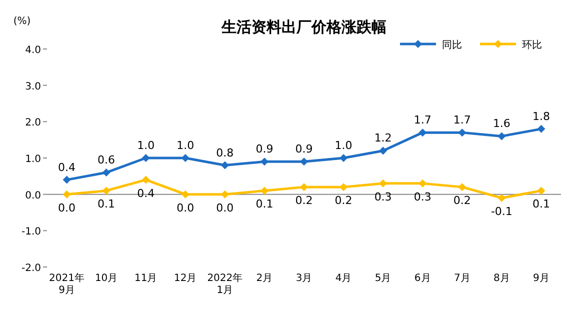  Describe the element at coordinates (501, 211) in the screenshot. I see `data-label: -0.1` at that location.